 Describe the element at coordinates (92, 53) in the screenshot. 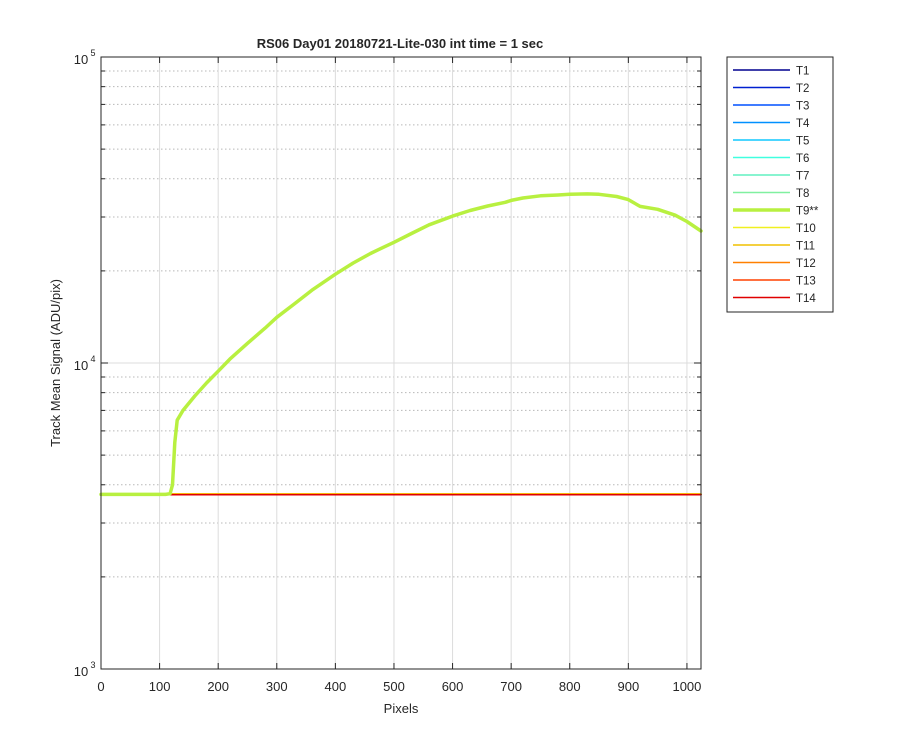

I see `y-tick-label-exponent: 5` at that location.